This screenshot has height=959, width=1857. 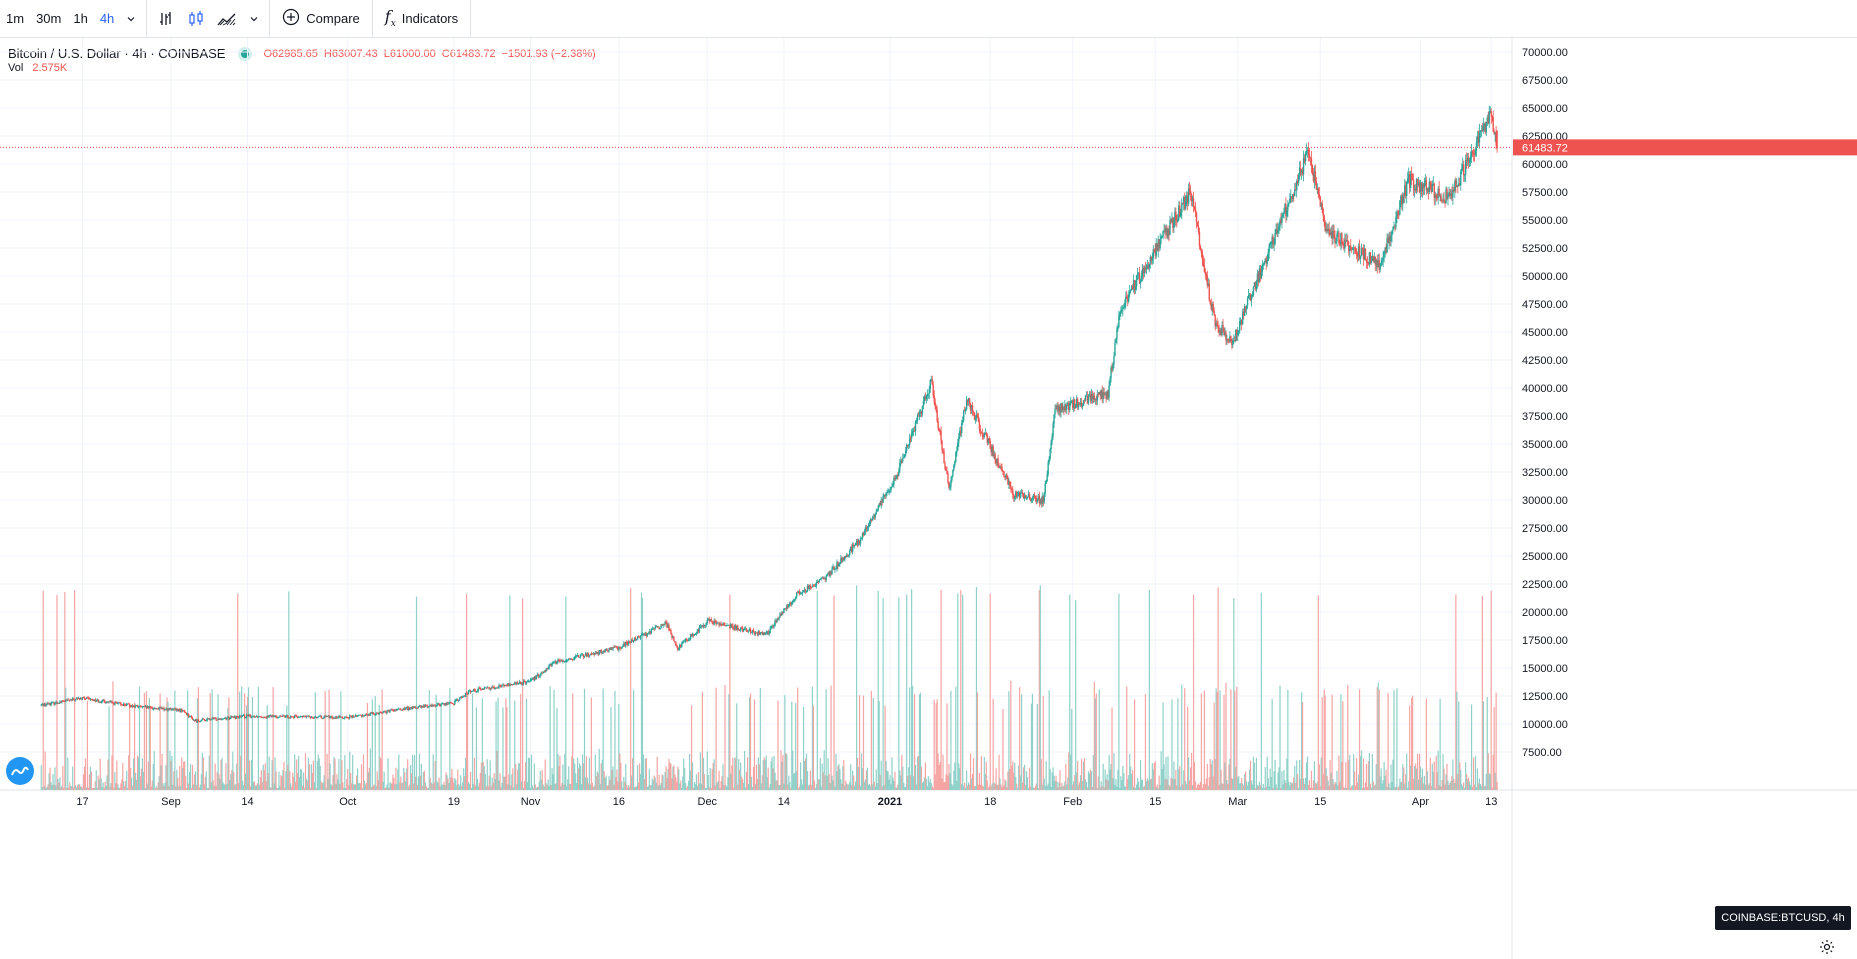 I want to click on gear-icon, so click(x=1827, y=947).